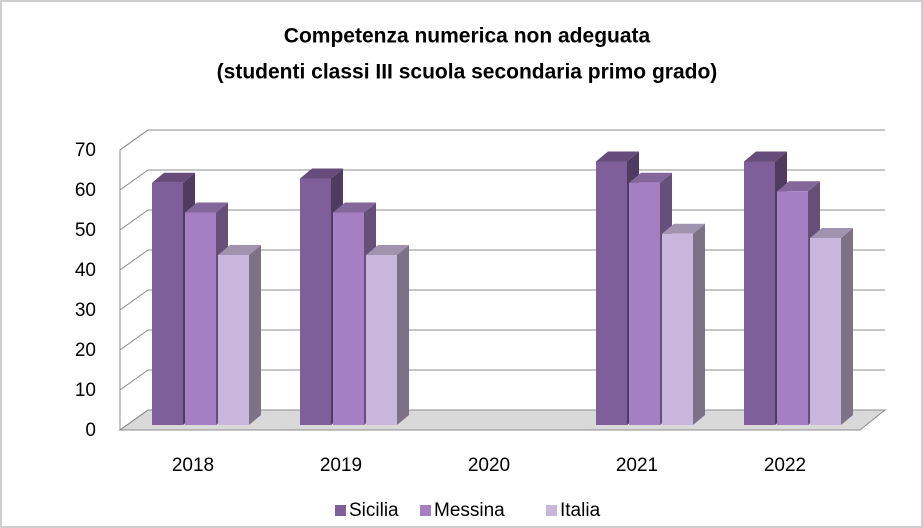 The height and width of the screenshot is (528, 923). What do you see at coordinates (85, 310) in the screenshot?
I see `y-tick-label: 30` at bounding box center [85, 310].